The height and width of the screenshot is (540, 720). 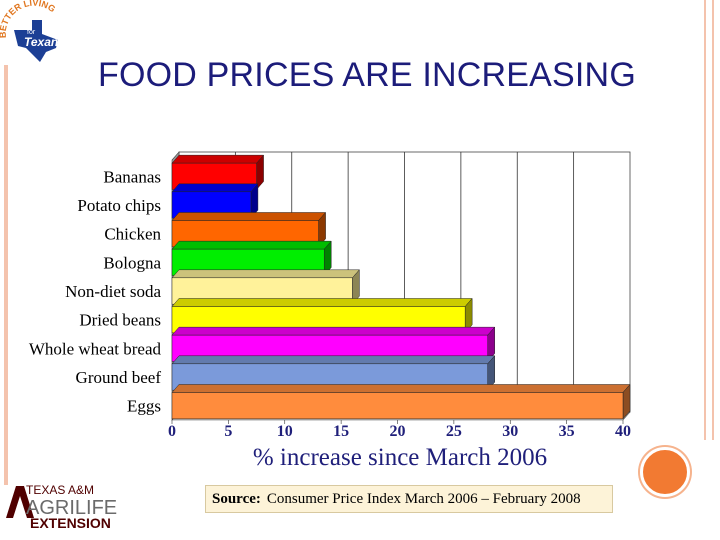 What do you see at coordinates (70, 523) in the screenshot?
I see `logo-extension: EXTENSION` at bounding box center [70, 523].